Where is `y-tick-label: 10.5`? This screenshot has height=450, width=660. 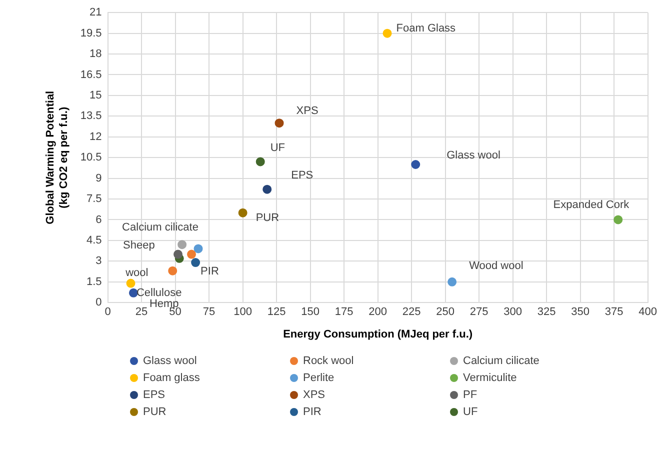 y-tick-label: 10.5 is located at coordinates (91, 158).